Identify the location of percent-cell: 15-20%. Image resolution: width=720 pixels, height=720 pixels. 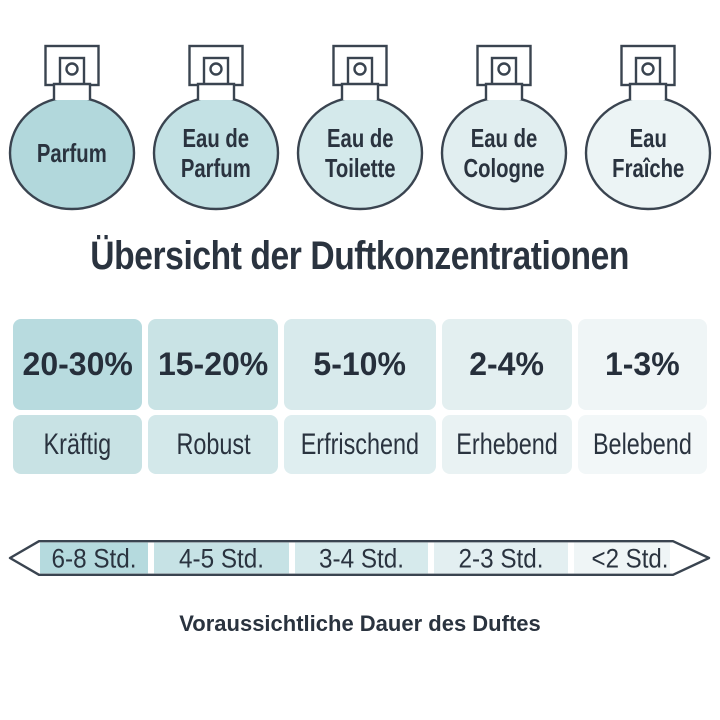
(213, 364).